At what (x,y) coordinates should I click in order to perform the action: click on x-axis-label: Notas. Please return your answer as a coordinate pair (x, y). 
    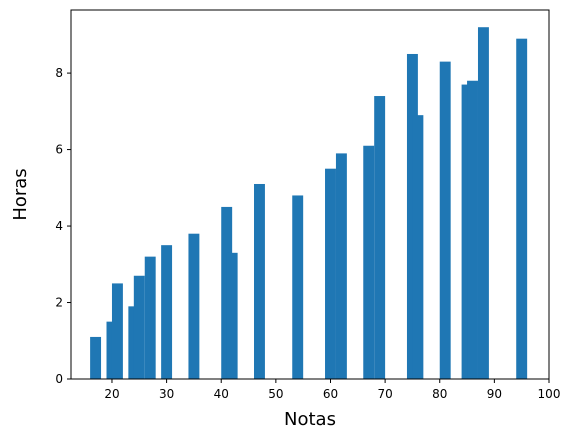
    Looking at the image, I should click on (310, 419).